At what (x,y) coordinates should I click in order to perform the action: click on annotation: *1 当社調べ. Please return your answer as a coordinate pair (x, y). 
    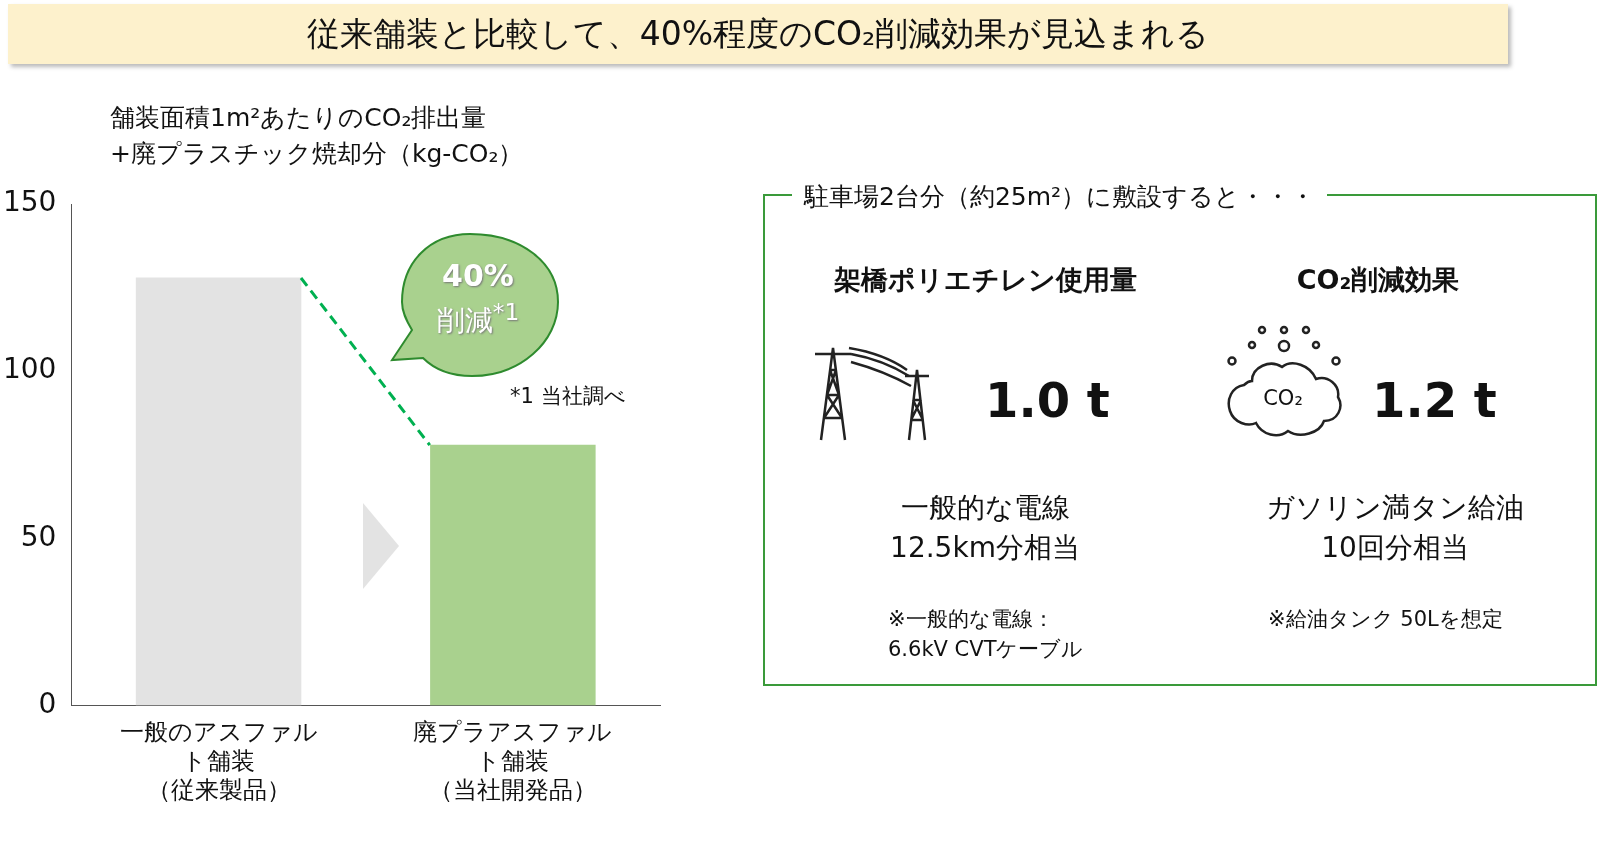
    Looking at the image, I should click on (568, 396).